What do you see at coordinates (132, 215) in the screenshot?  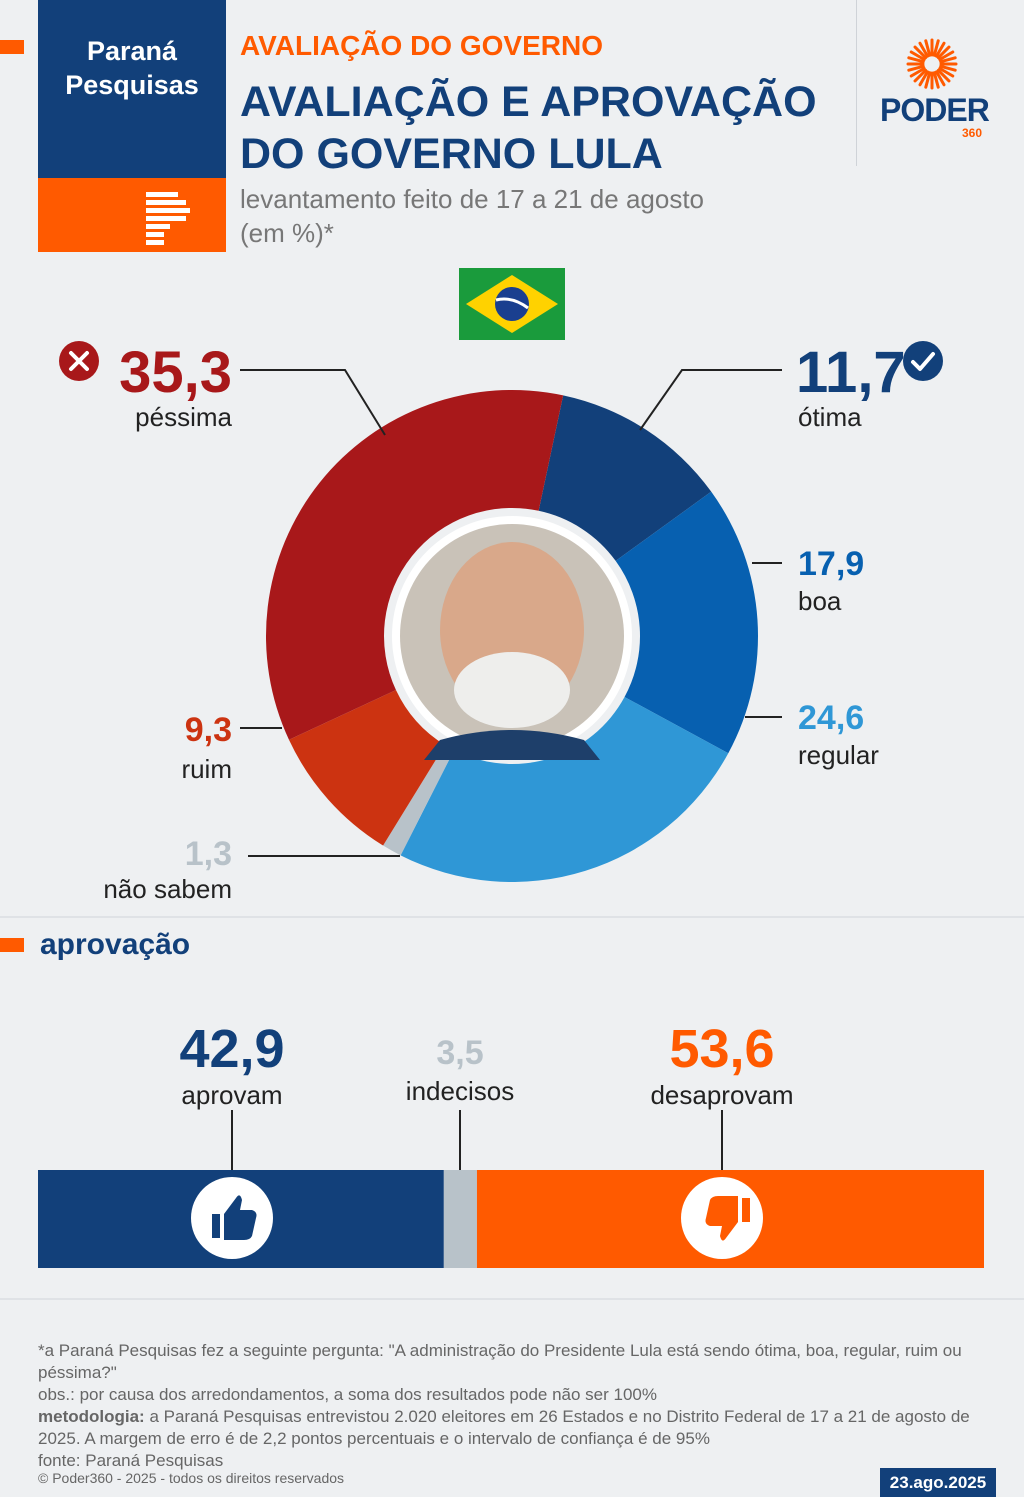 I see `brand-logo-box` at bounding box center [132, 215].